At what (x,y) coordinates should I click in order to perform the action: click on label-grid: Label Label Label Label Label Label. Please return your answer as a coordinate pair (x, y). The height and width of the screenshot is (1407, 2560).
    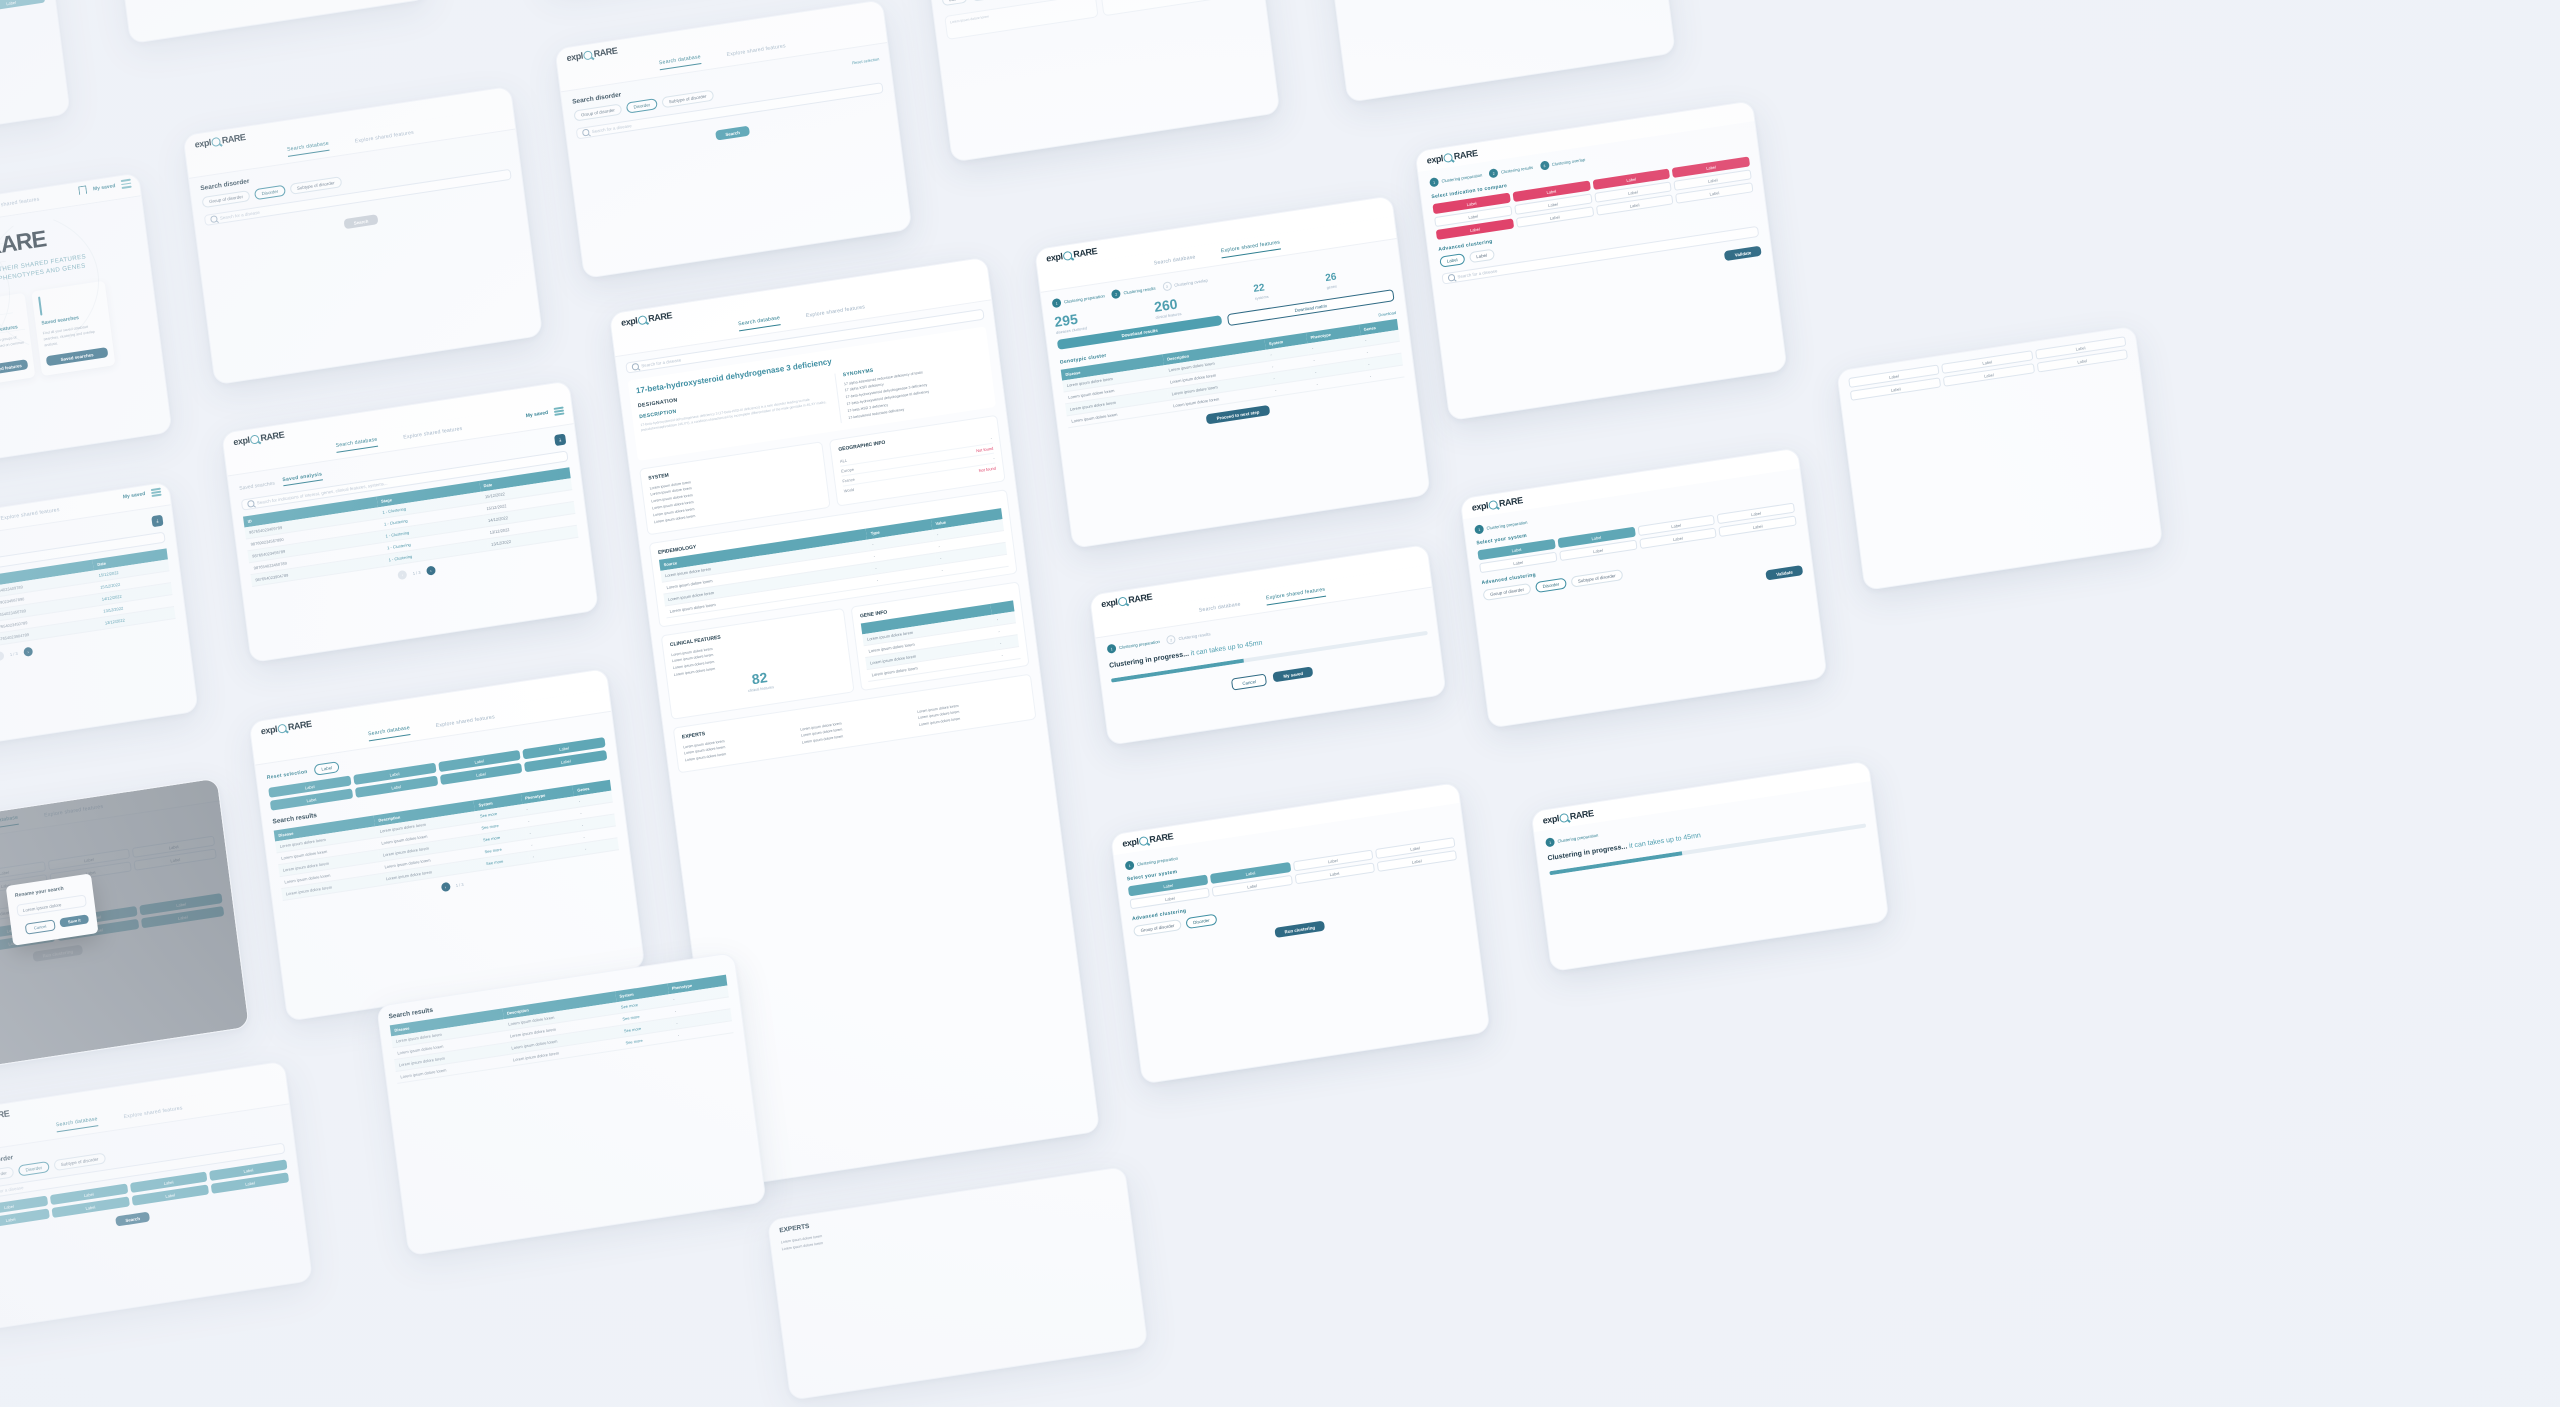
    Looking at the image, I should click on (1988, 368).